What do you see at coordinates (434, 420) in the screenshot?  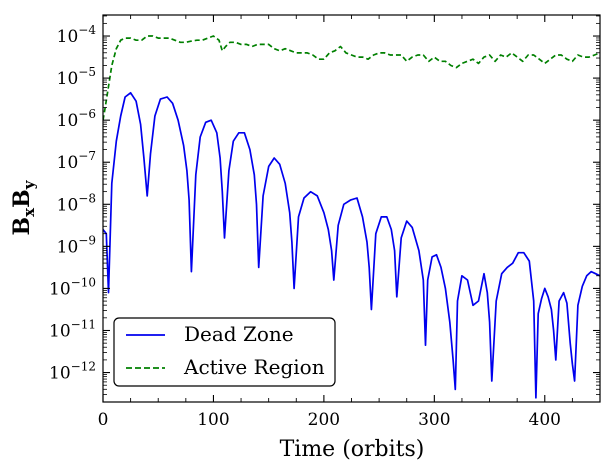 I see `x-tick-label: 300` at bounding box center [434, 420].